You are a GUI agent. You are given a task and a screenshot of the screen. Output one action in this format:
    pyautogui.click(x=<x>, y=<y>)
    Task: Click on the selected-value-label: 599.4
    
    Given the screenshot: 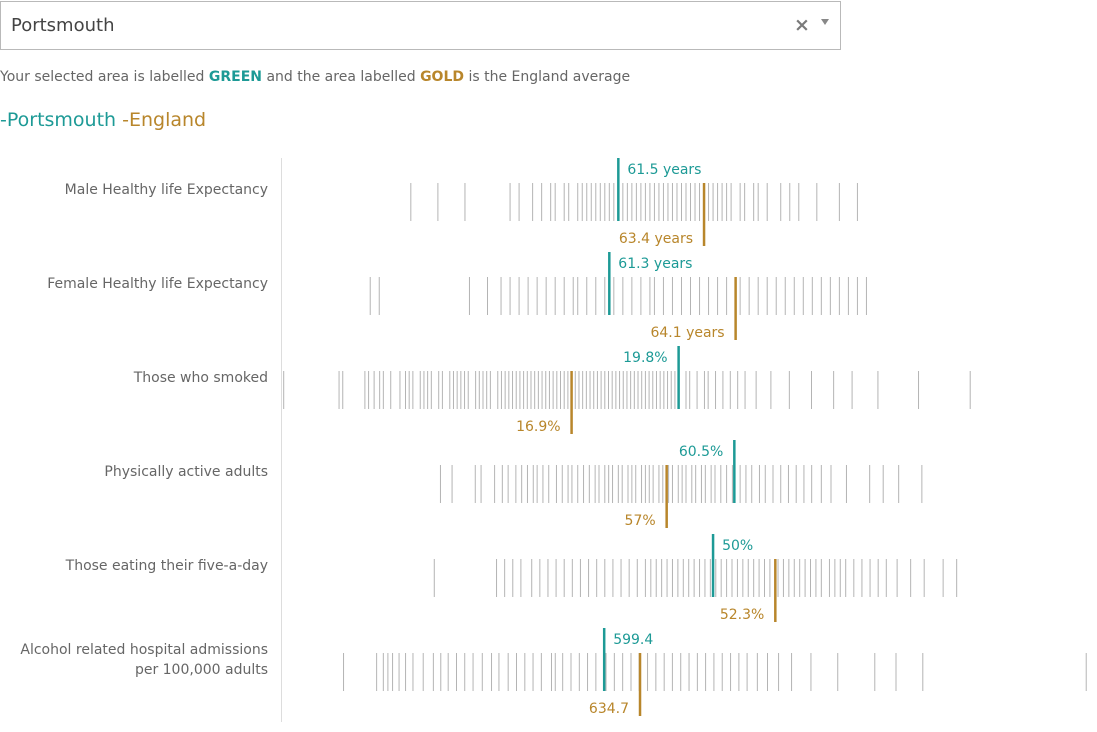 What is the action you would take?
    pyautogui.click(x=633, y=640)
    